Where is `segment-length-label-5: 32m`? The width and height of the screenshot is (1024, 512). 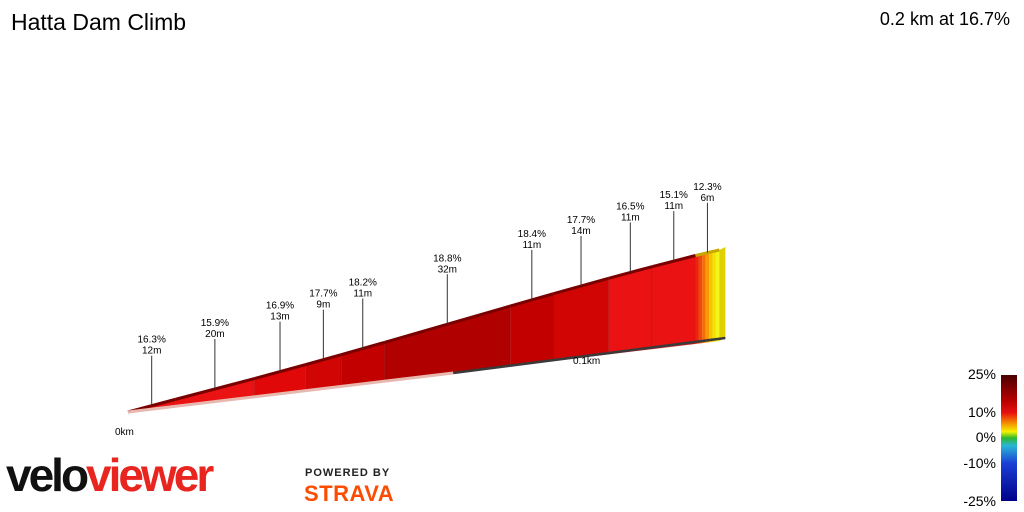
segment-length-label-5: 32m is located at coordinates (447, 269).